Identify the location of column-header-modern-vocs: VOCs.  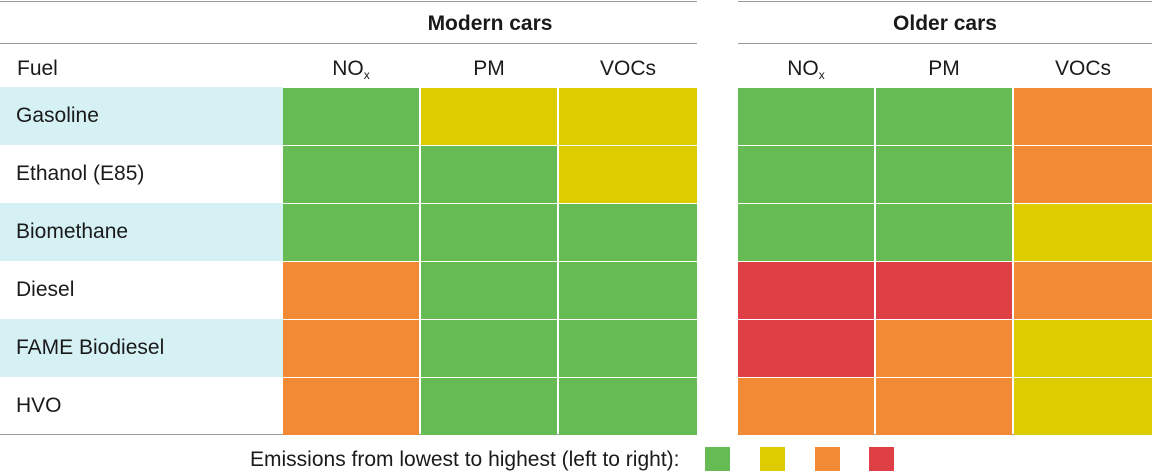
(627, 68).